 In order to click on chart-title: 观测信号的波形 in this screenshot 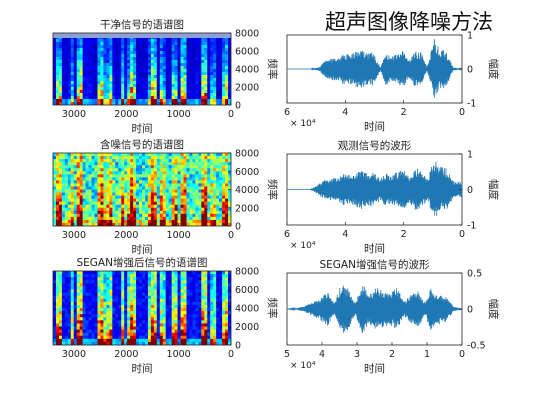, I will do `click(375, 145)`.